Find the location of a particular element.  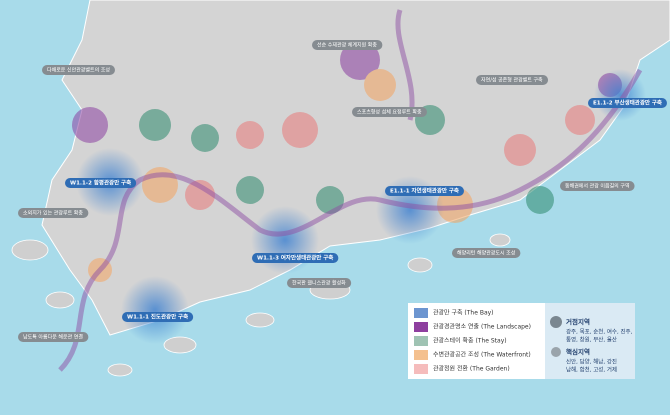

key-regions: 신안, 담양, 해남, 강진 is located at coordinates (591, 362).